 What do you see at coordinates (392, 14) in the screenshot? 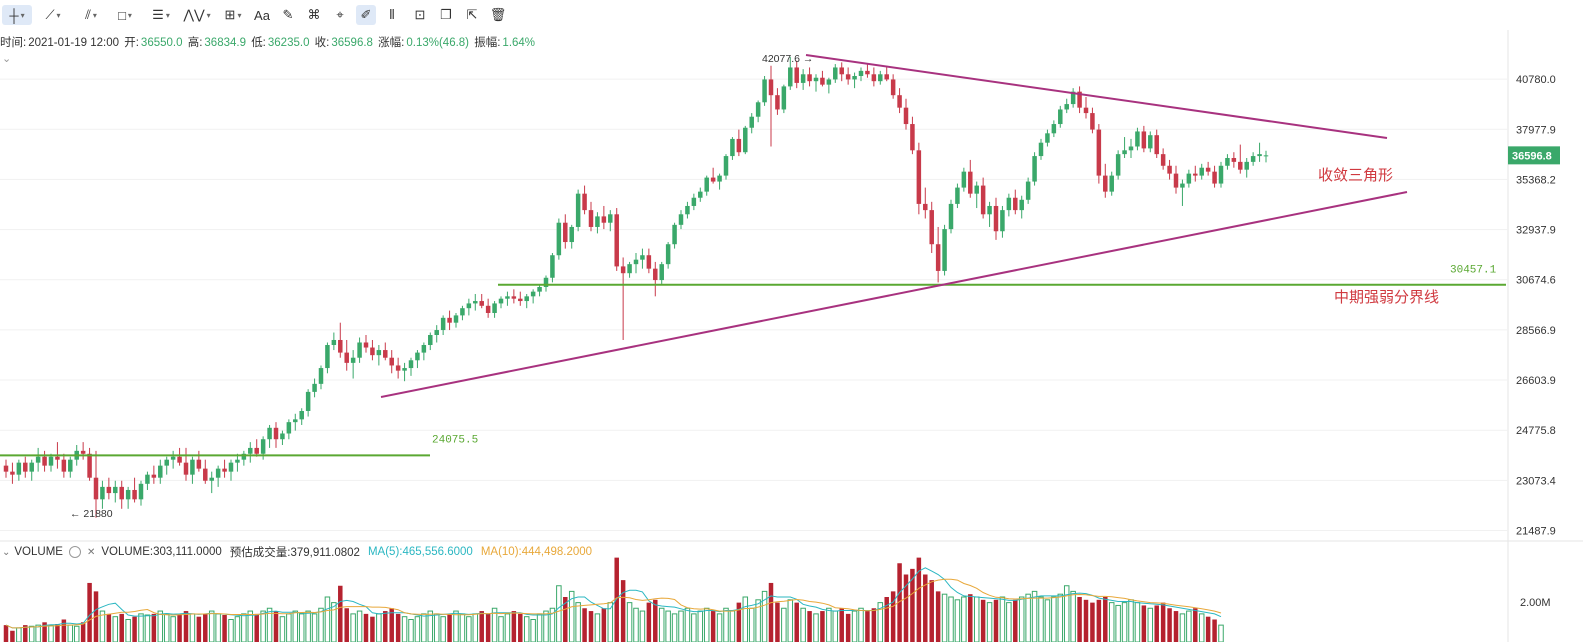
I see `ohlc-toggle-icon: ⫴` at bounding box center [392, 14].